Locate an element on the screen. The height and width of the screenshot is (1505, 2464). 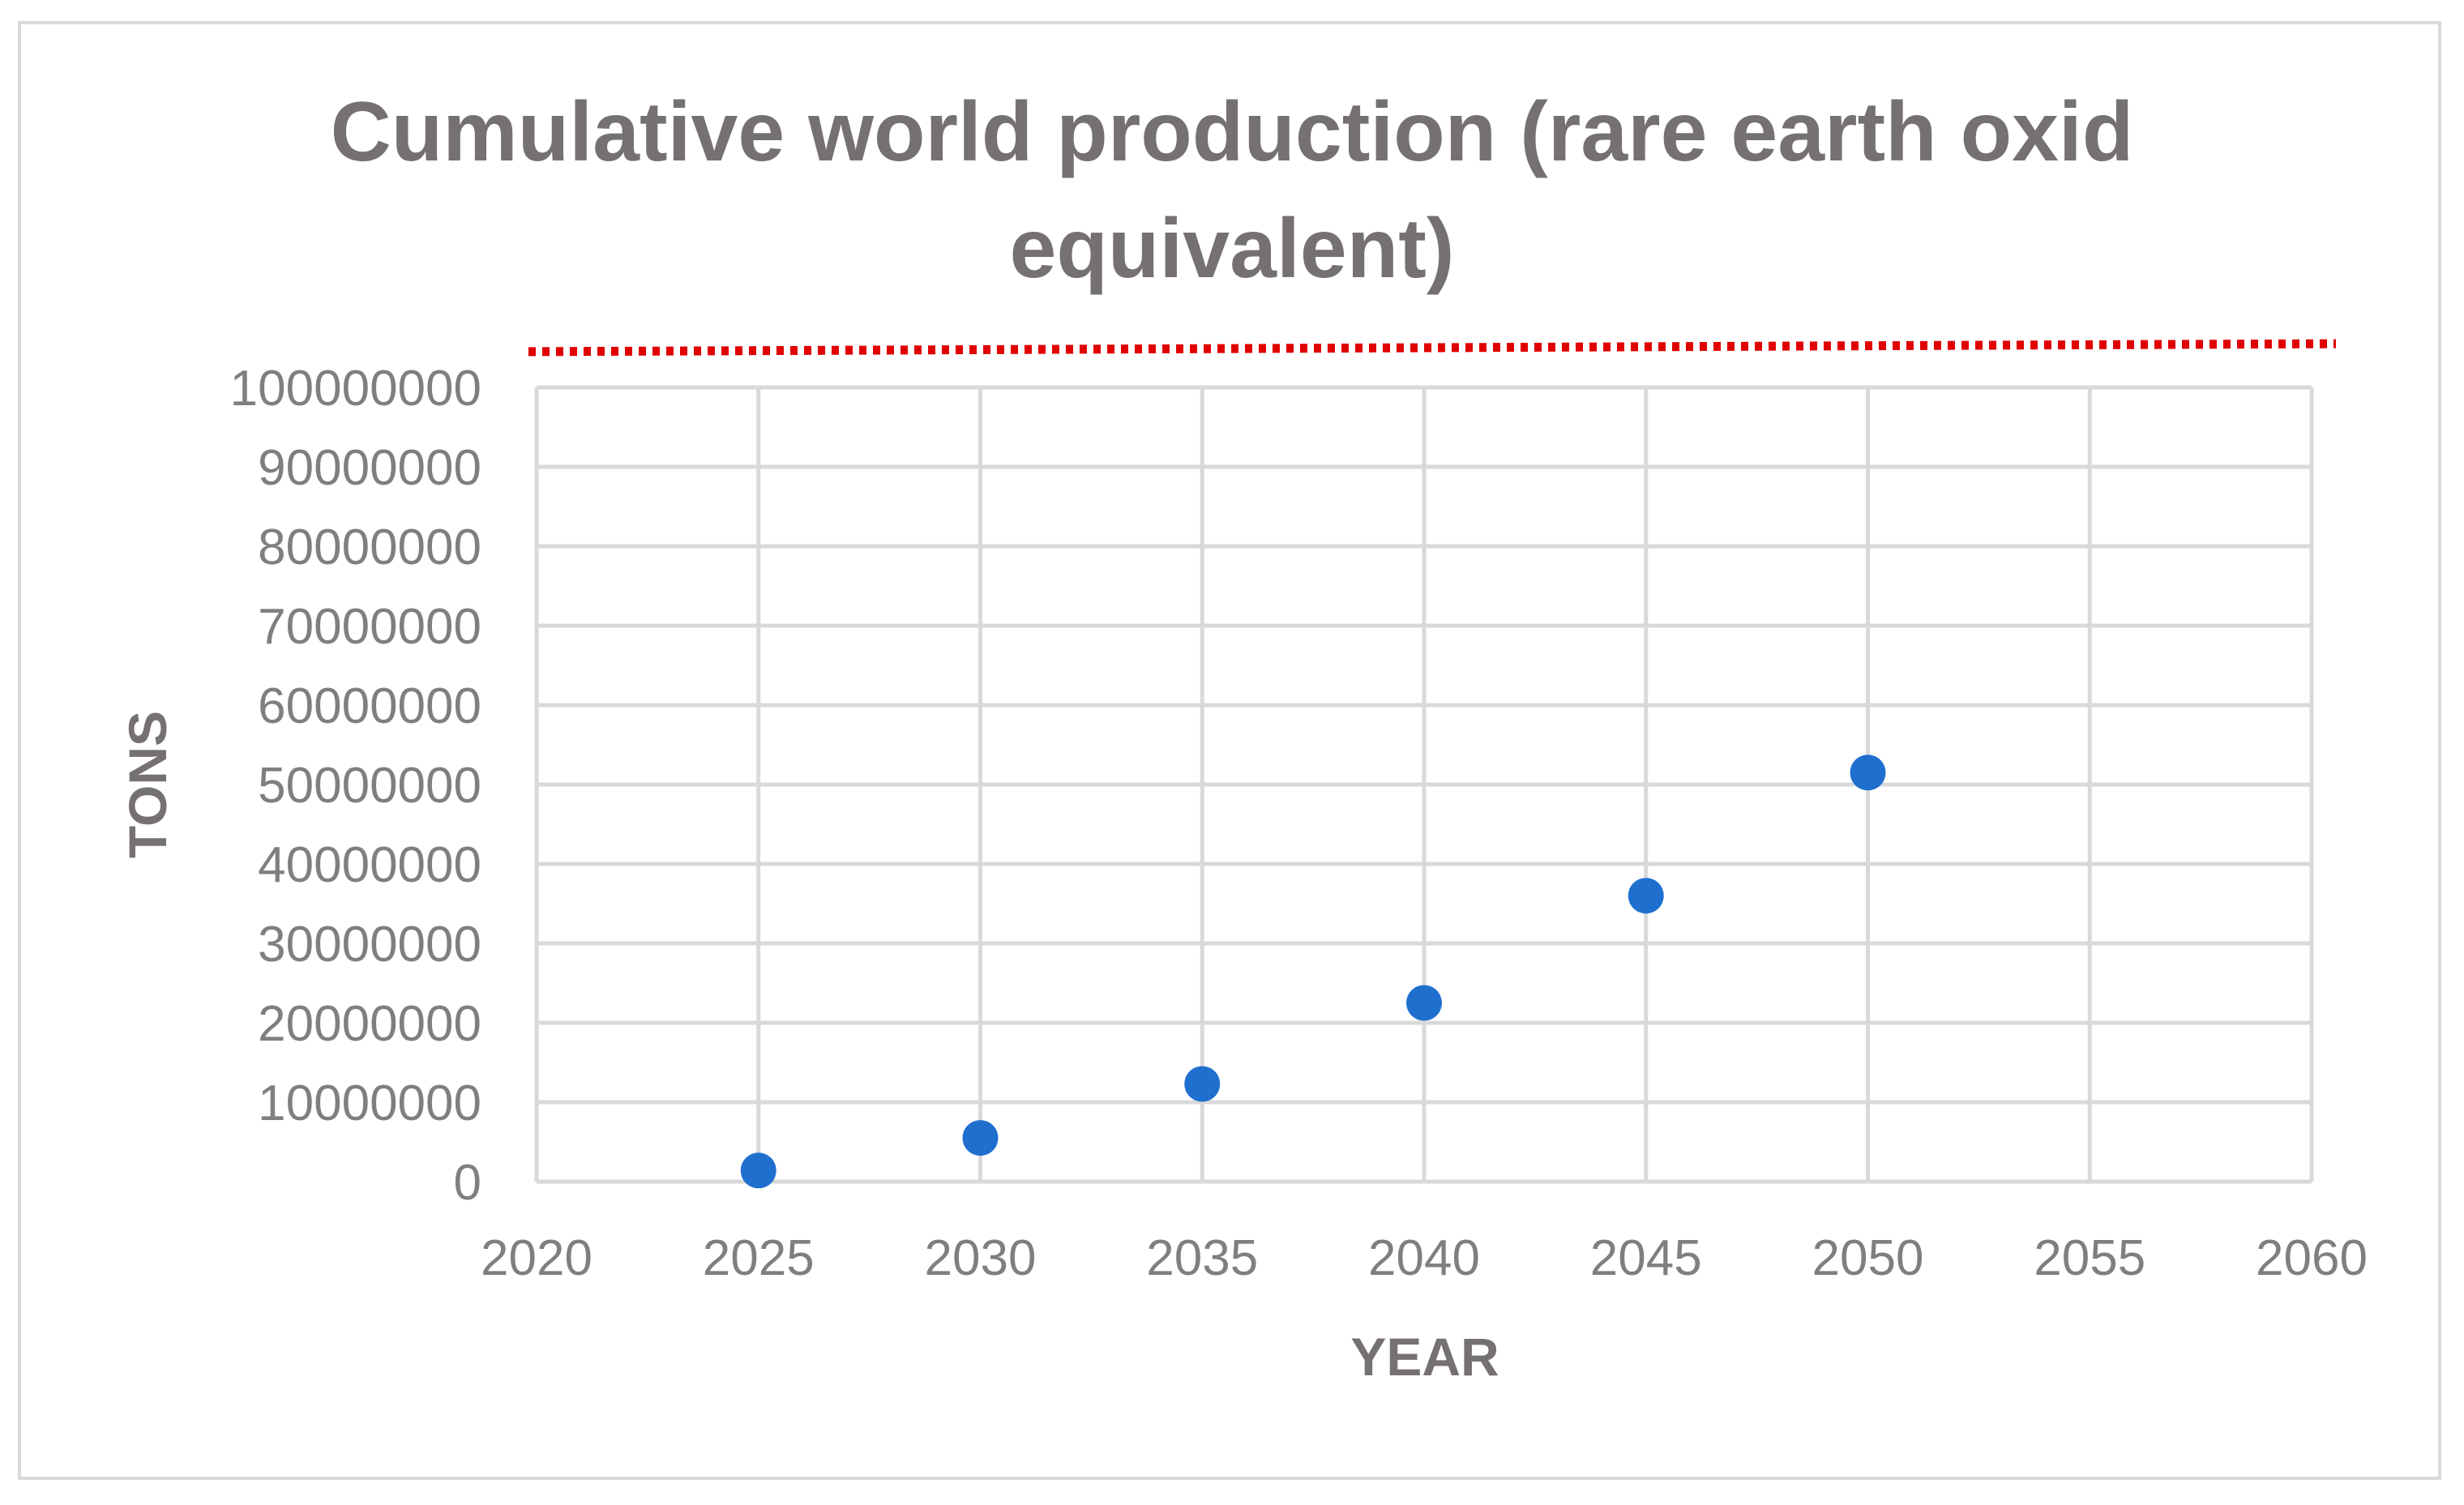
y-tick-label: 30000000 is located at coordinates (369, 945).